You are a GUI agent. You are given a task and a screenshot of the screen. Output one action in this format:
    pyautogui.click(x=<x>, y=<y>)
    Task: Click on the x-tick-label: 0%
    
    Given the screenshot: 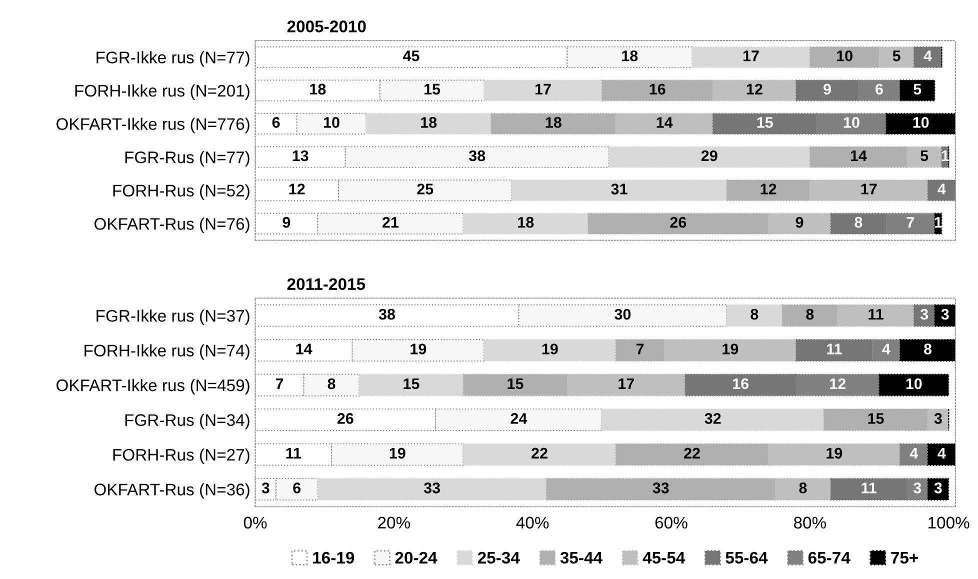 What is the action you would take?
    pyautogui.click(x=255, y=522)
    